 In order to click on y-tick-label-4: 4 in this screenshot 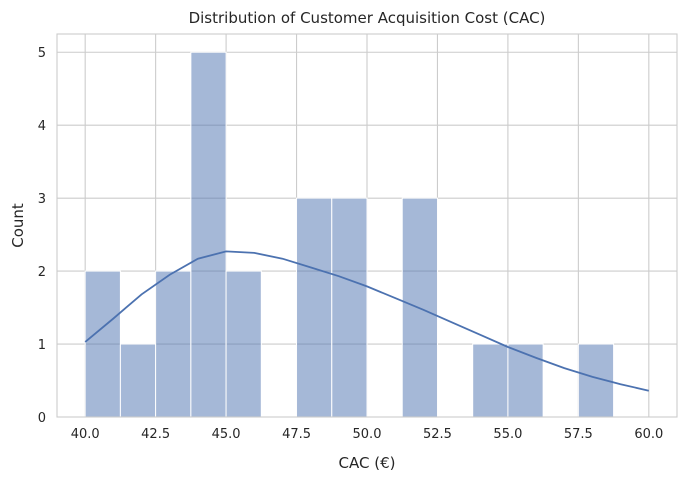, I will do `click(42, 126)`.